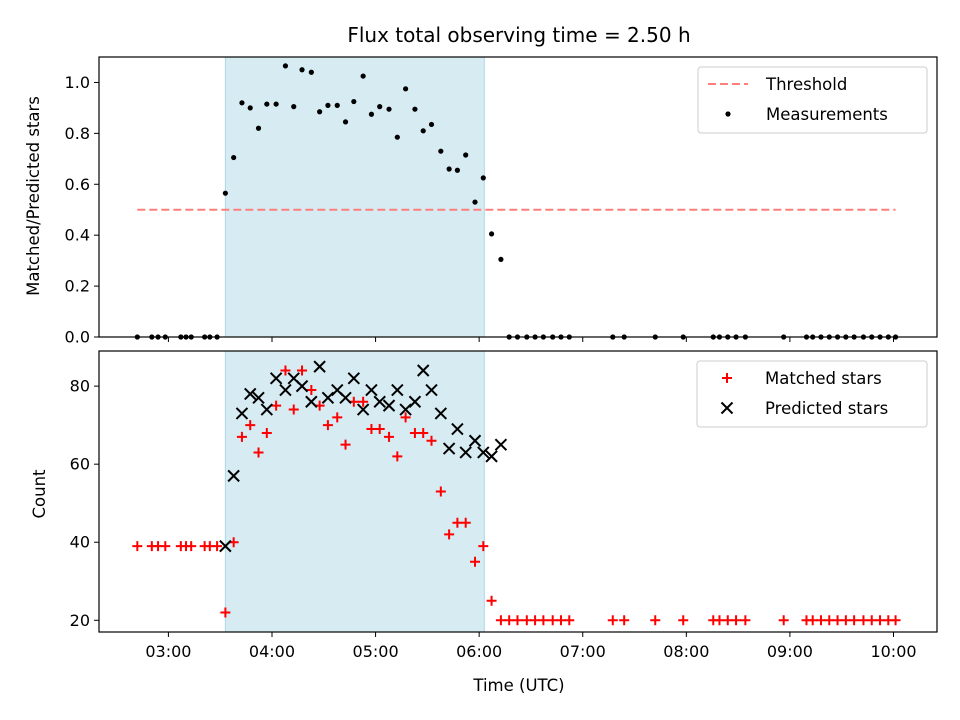 The height and width of the screenshot is (720, 960). What do you see at coordinates (479, 651) in the screenshot?
I see `x-tick-label: 06:00` at bounding box center [479, 651].